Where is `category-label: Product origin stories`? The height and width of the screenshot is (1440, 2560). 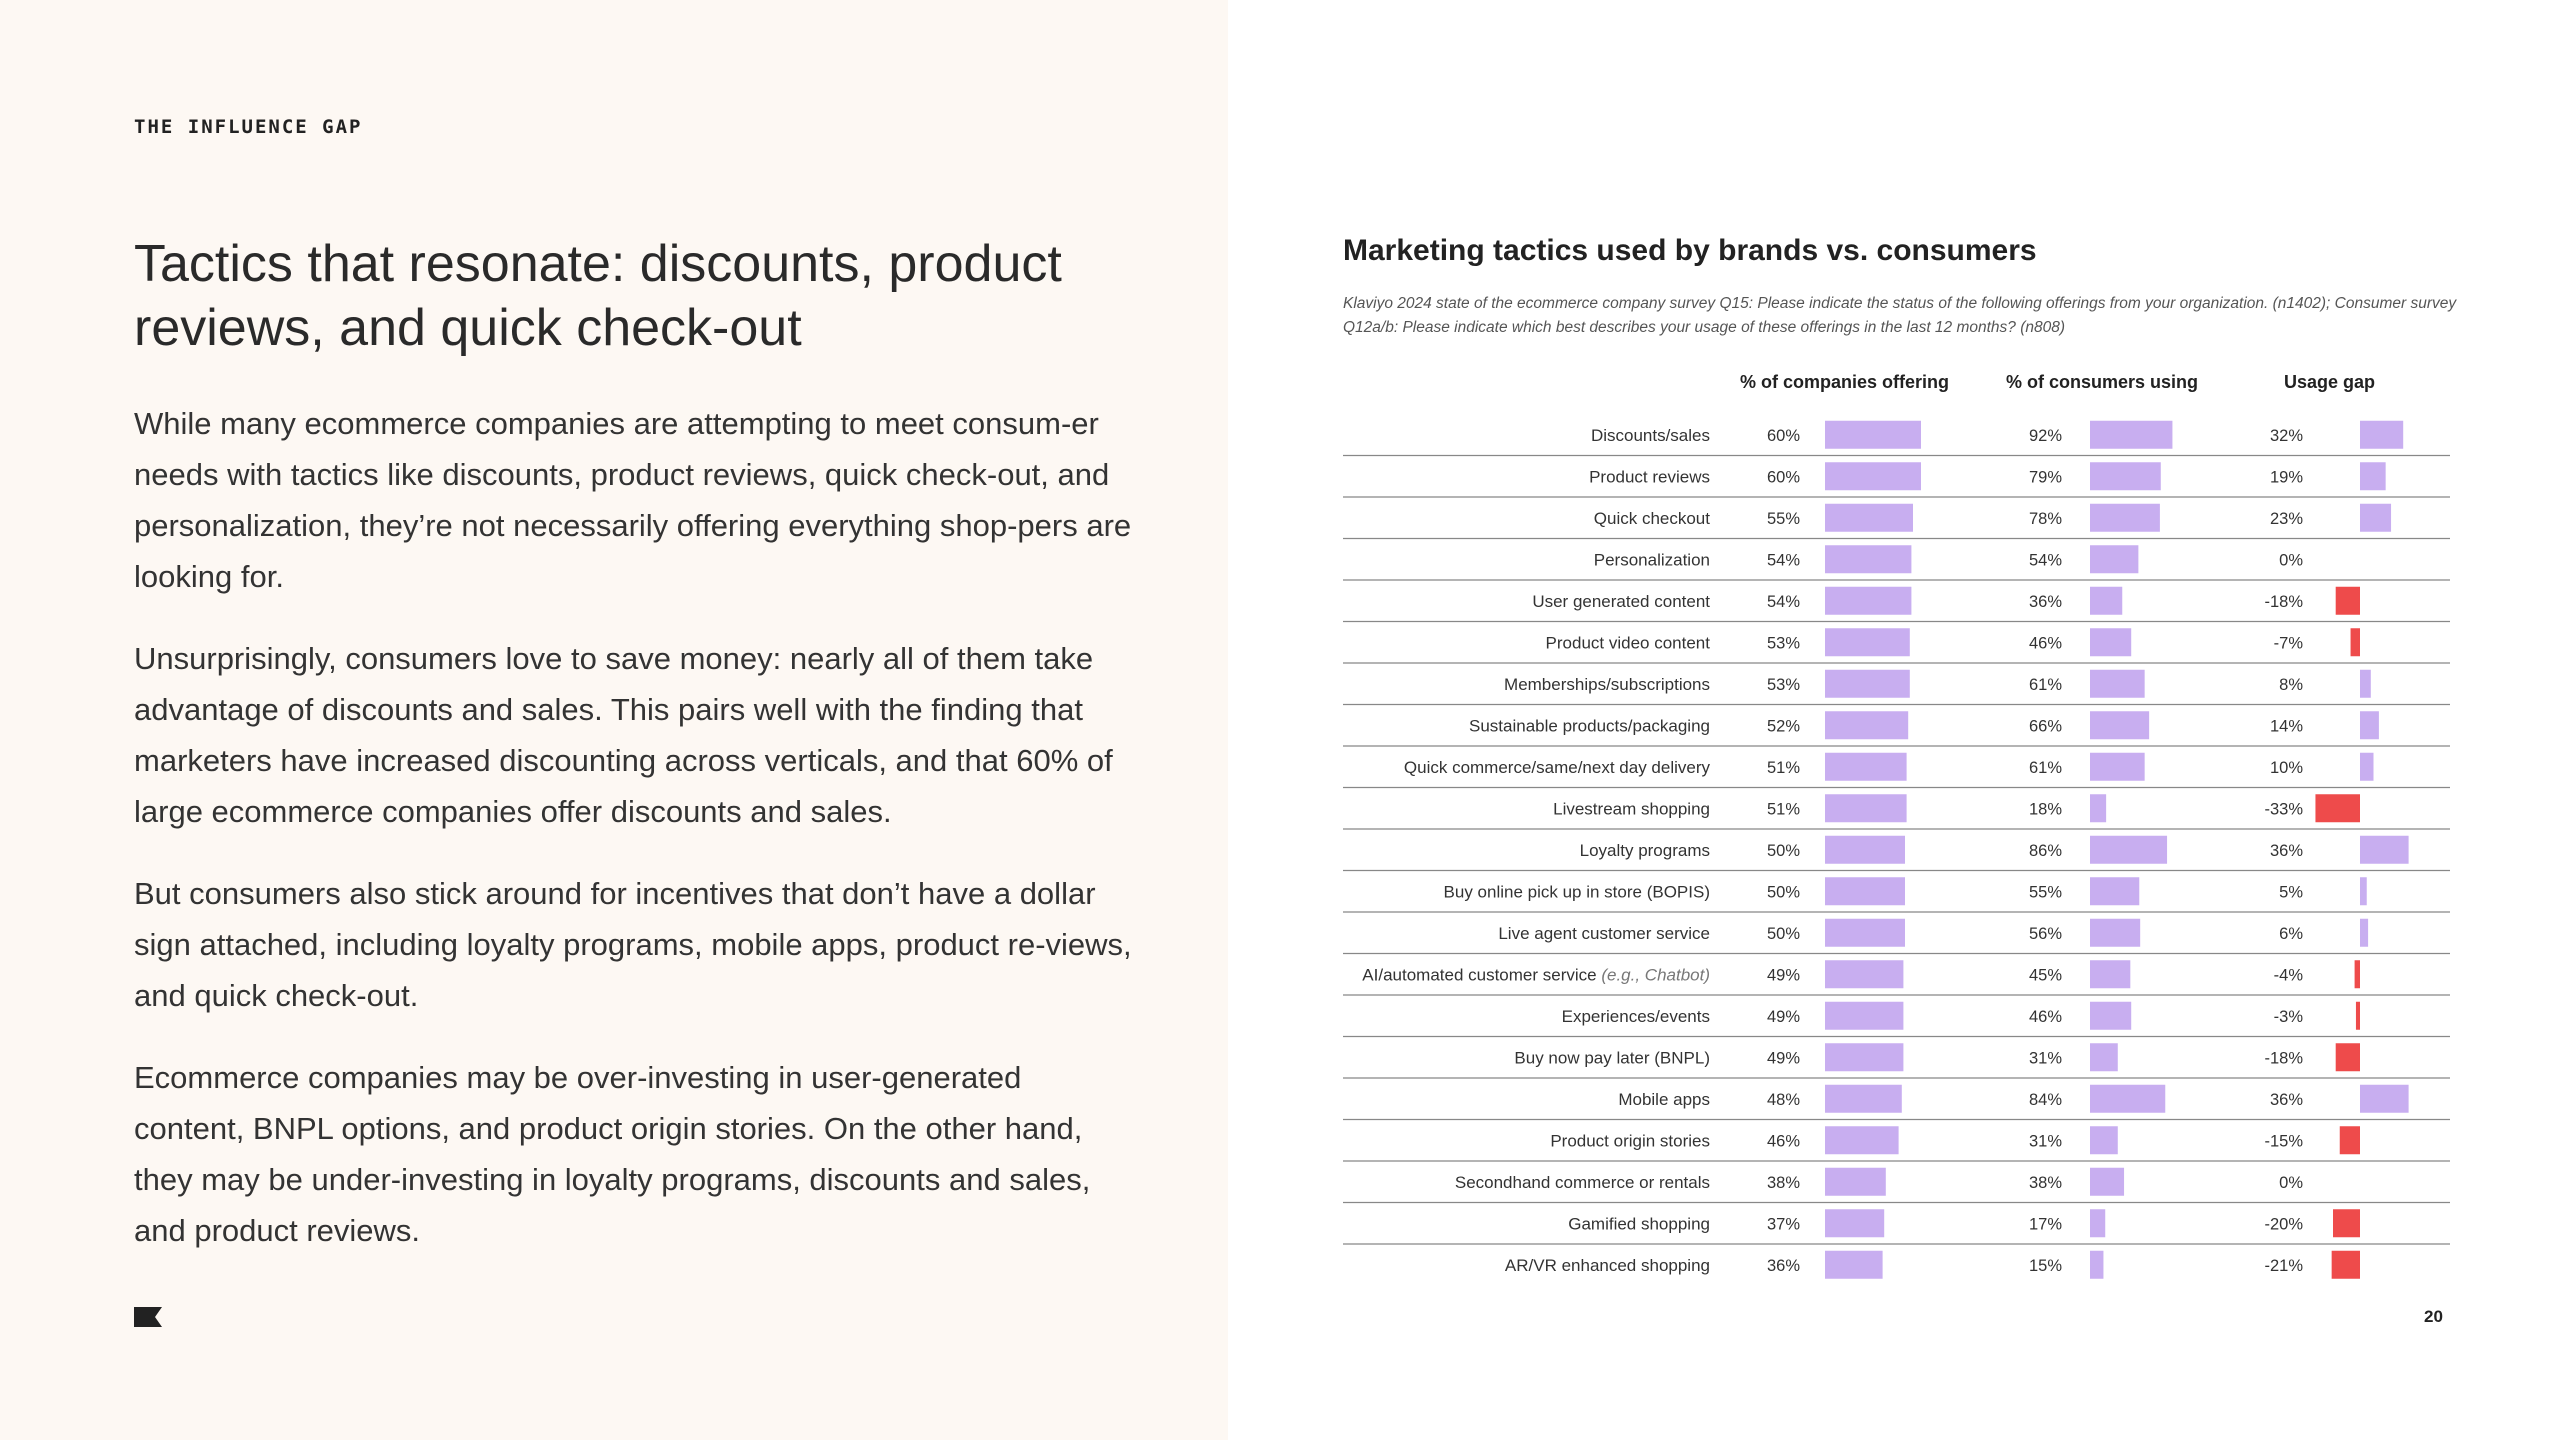
category-label: Product origin stories is located at coordinates (1630, 1140).